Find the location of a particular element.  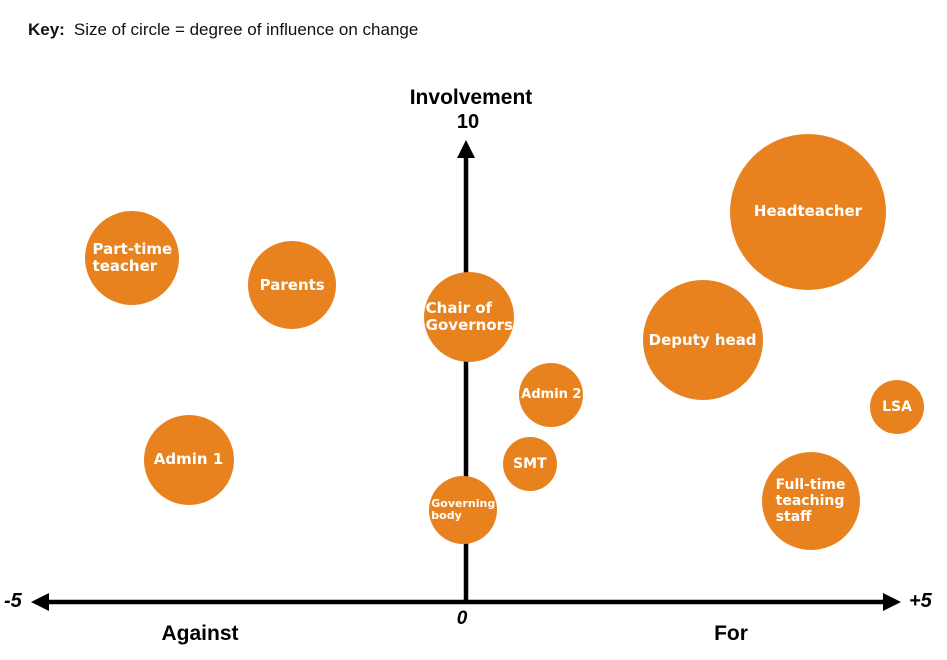

bubble-label: Governing body is located at coordinates (463, 509).